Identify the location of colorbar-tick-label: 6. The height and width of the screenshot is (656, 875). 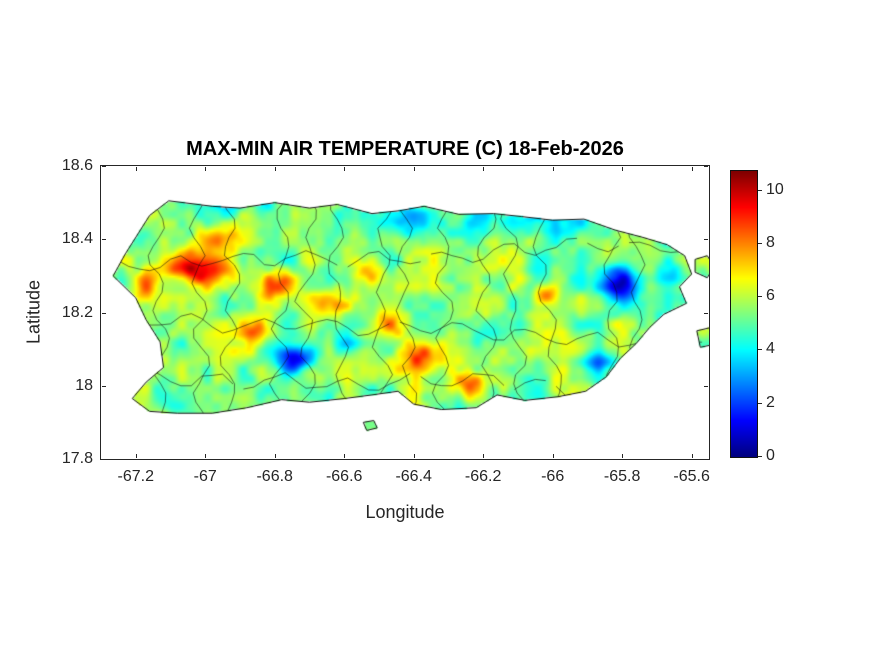
(770, 296).